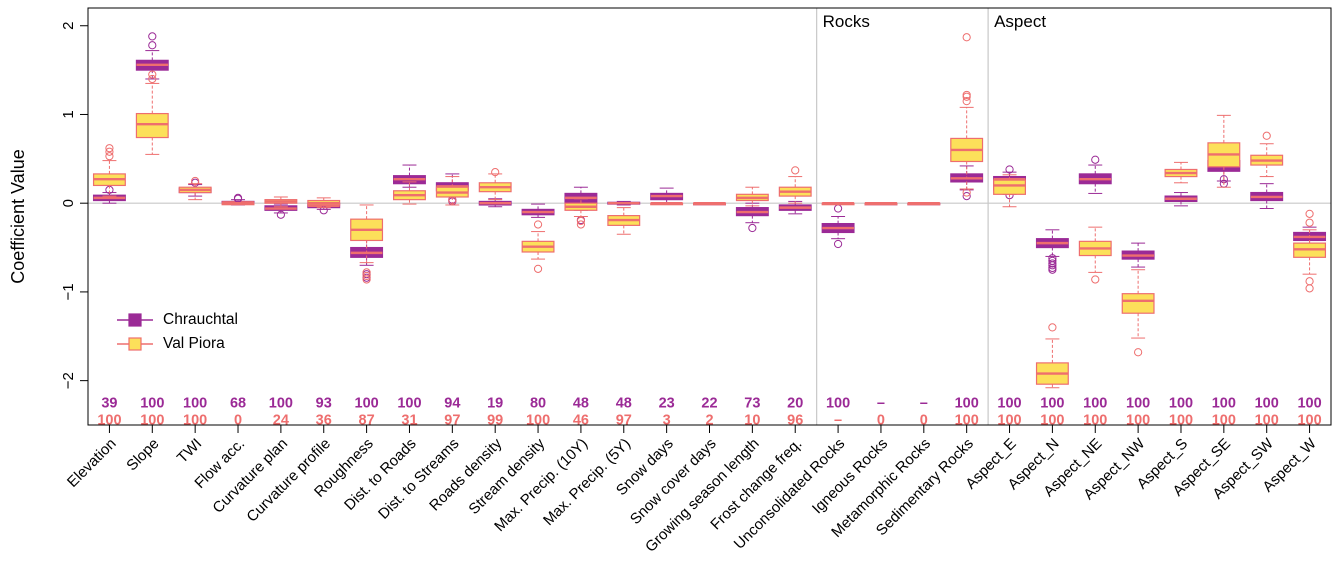 The height and width of the screenshot is (575, 1341). I want to click on count-label-chrauchtal: 19, so click(495, 404).